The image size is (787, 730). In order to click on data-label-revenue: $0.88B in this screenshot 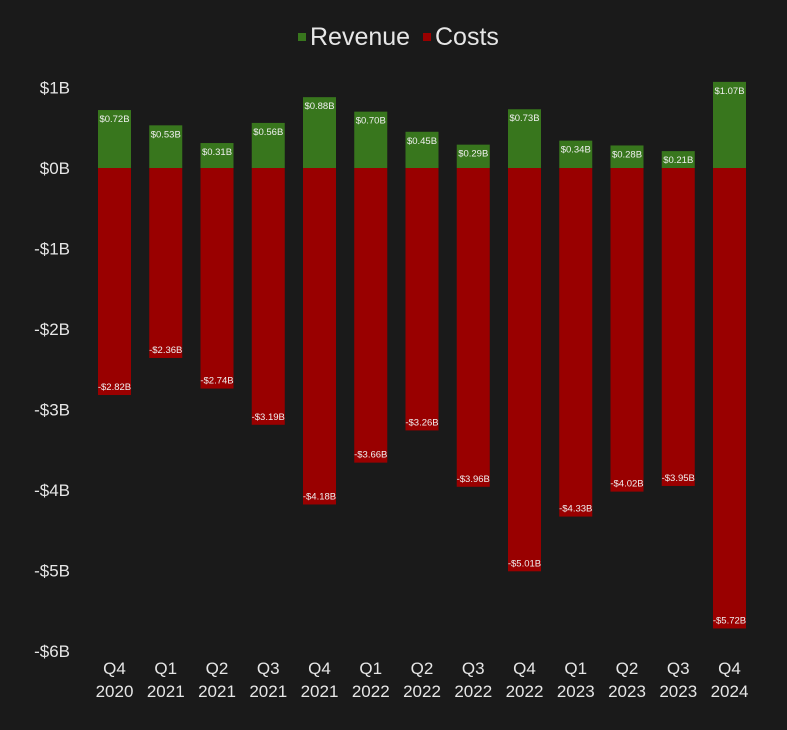, I will do `click(319, 106)`.